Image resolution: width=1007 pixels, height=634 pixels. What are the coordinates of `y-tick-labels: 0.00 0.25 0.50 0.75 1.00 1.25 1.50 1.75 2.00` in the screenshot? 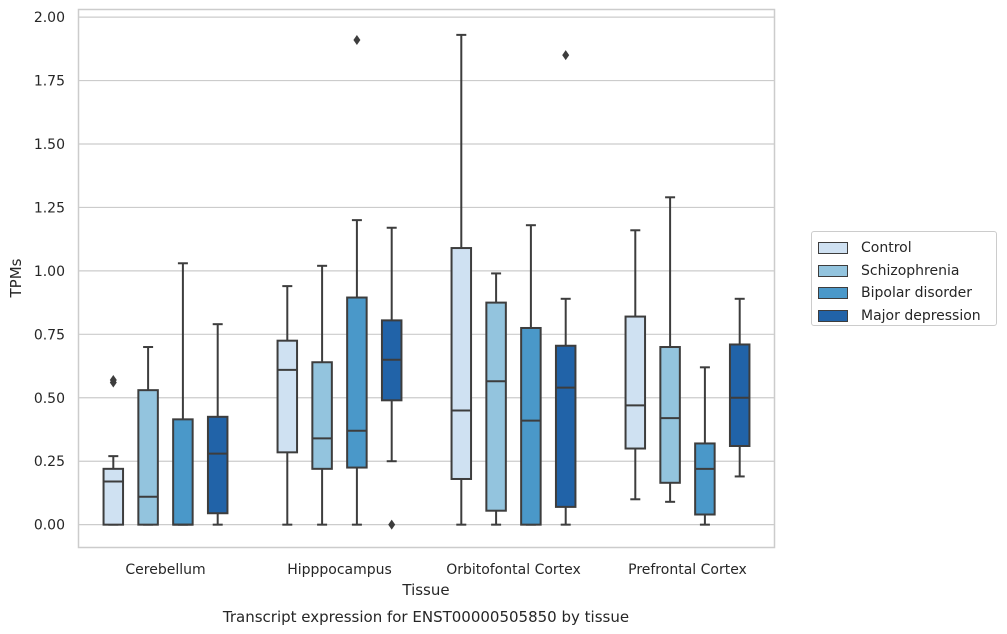 It's located at (49, 272).